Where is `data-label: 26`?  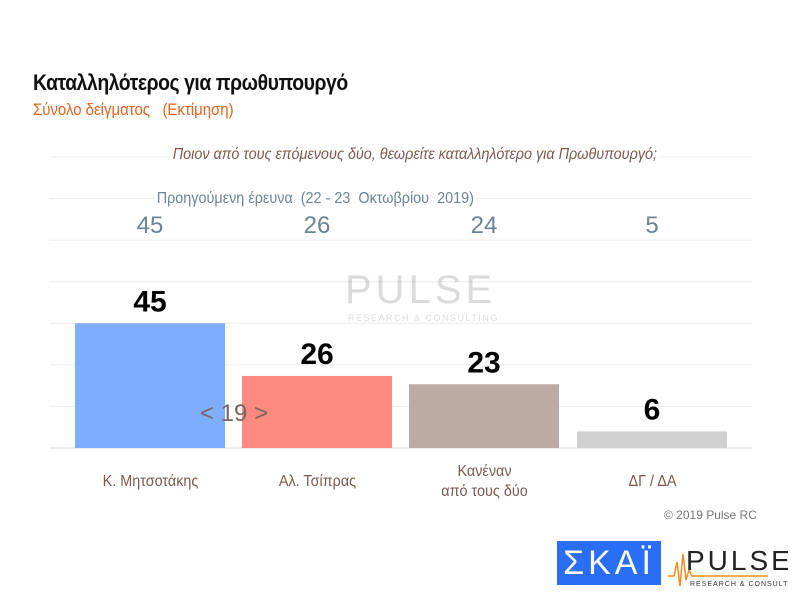
data-label: 26 is located at coordinates (316, 354).